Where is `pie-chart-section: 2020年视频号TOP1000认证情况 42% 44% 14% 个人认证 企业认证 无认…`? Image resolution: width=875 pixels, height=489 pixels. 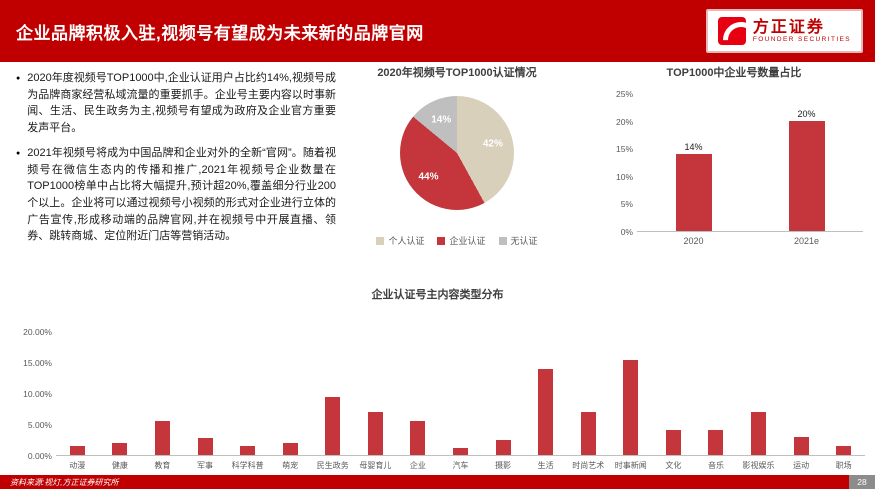 pie-chart-section: 2020年视频号TOP1000认证情况 42% 44% 14% 个人认证 企业认证 无认… is located at coordinates (457, 155).